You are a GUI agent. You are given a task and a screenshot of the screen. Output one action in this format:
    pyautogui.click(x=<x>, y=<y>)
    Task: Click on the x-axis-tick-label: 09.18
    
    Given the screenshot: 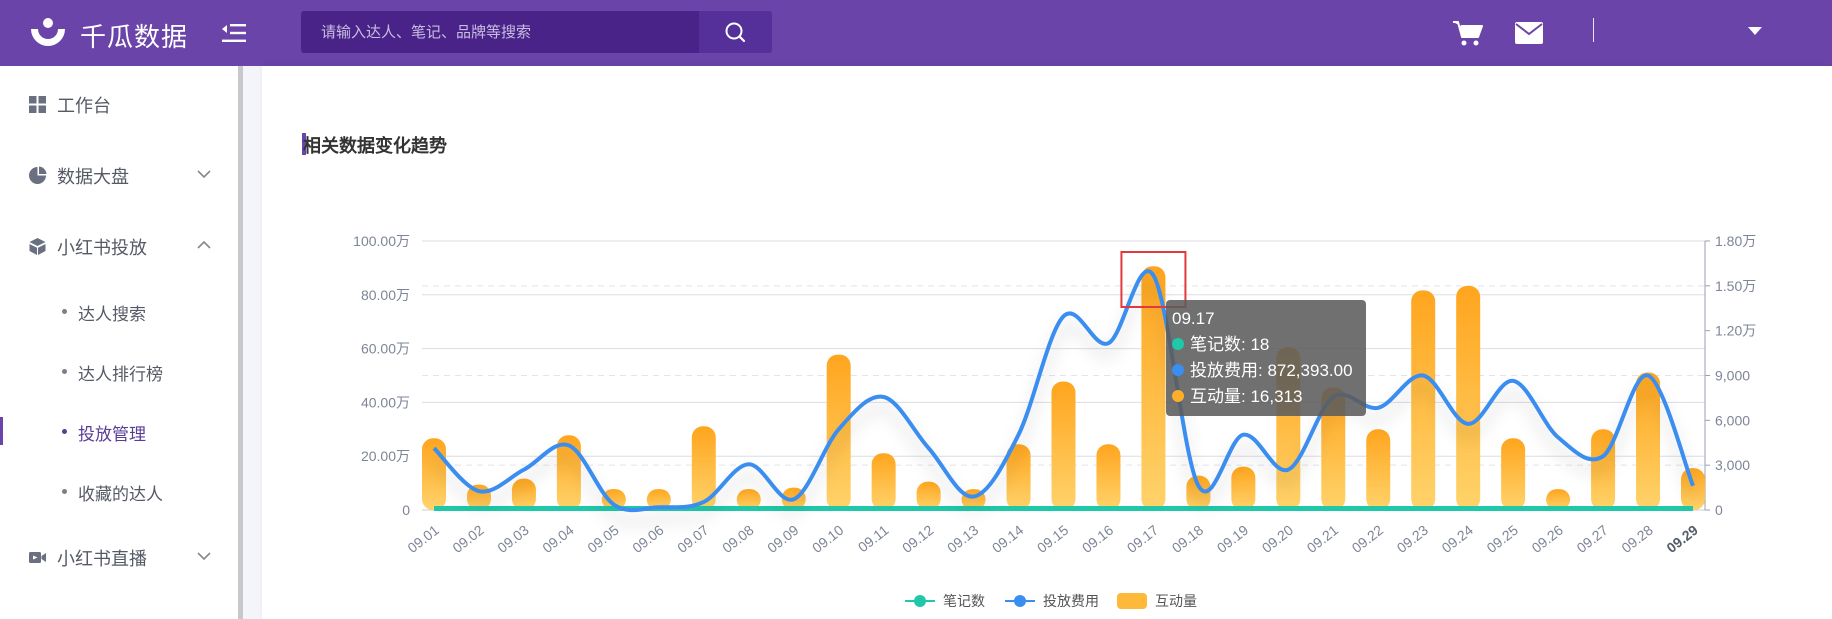 What is the action you would take?
    pyautogui.click(x=1188, y=539)
    